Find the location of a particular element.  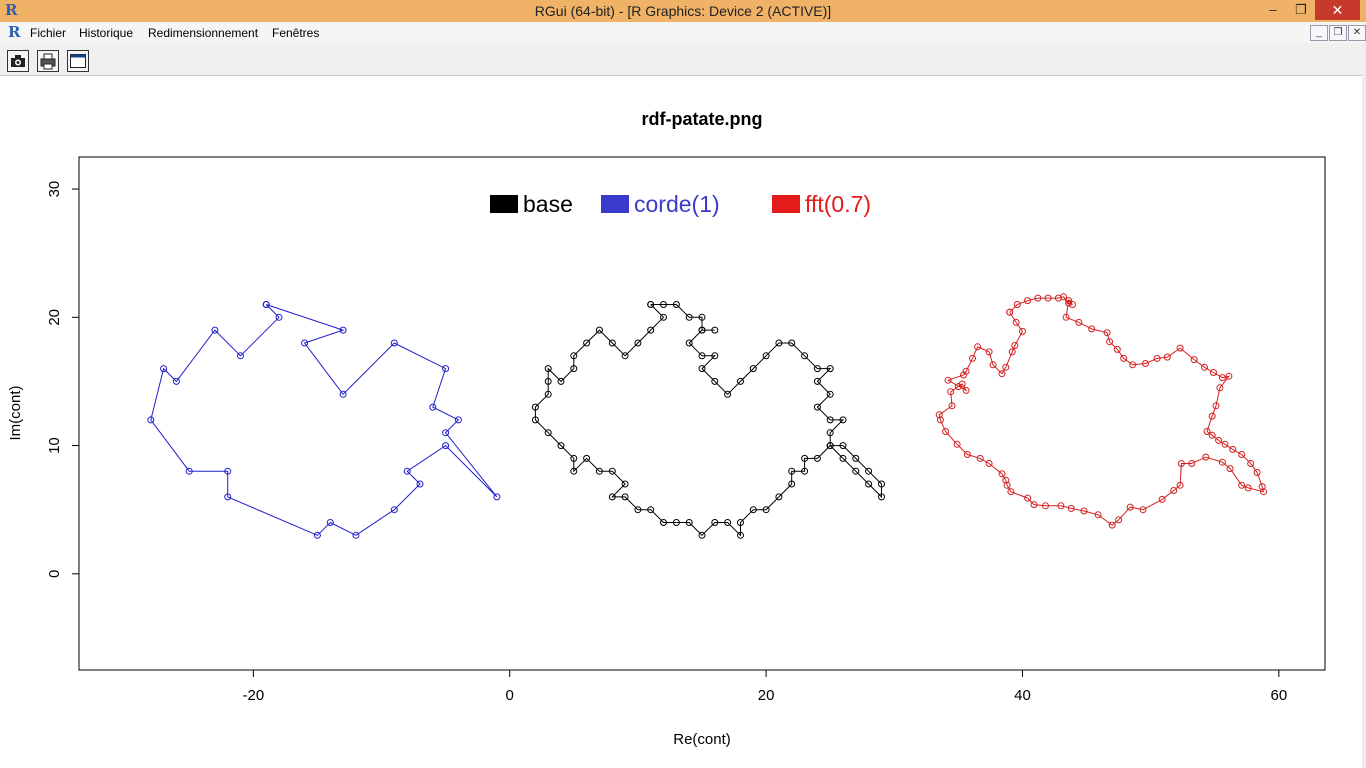

menu-historique: Historique is located at coordinates (106, 33).